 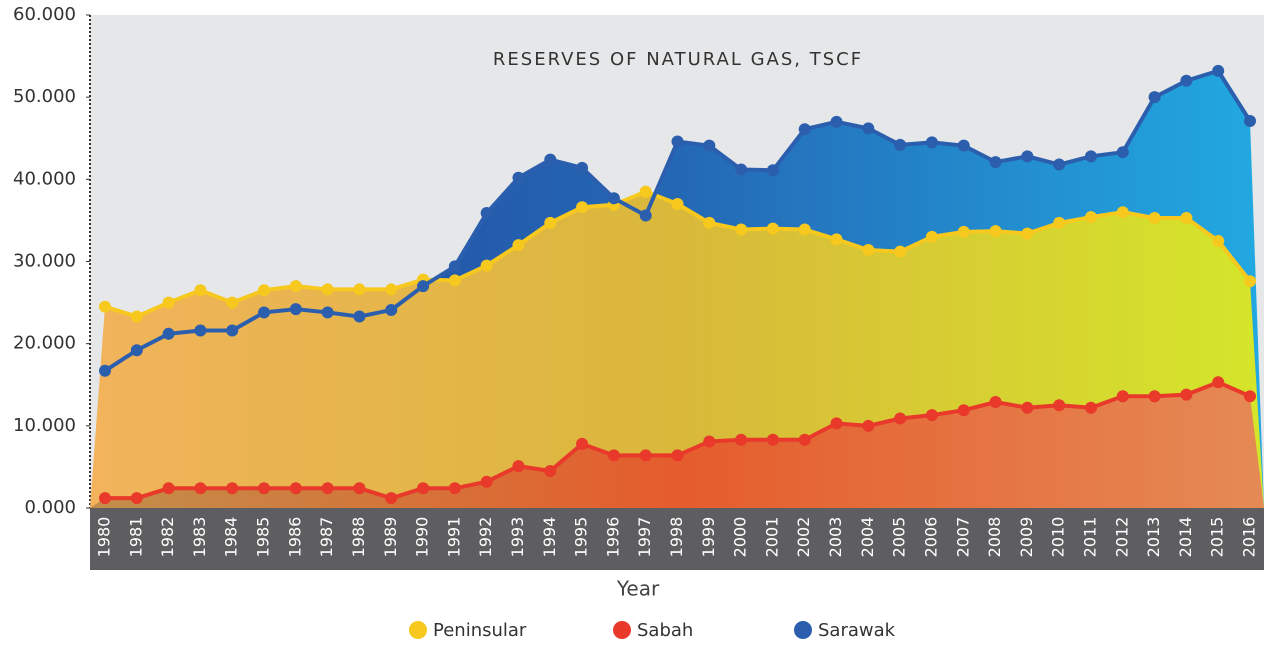 I want to click on legend-label: Sabah, so click(x=665, y=630).